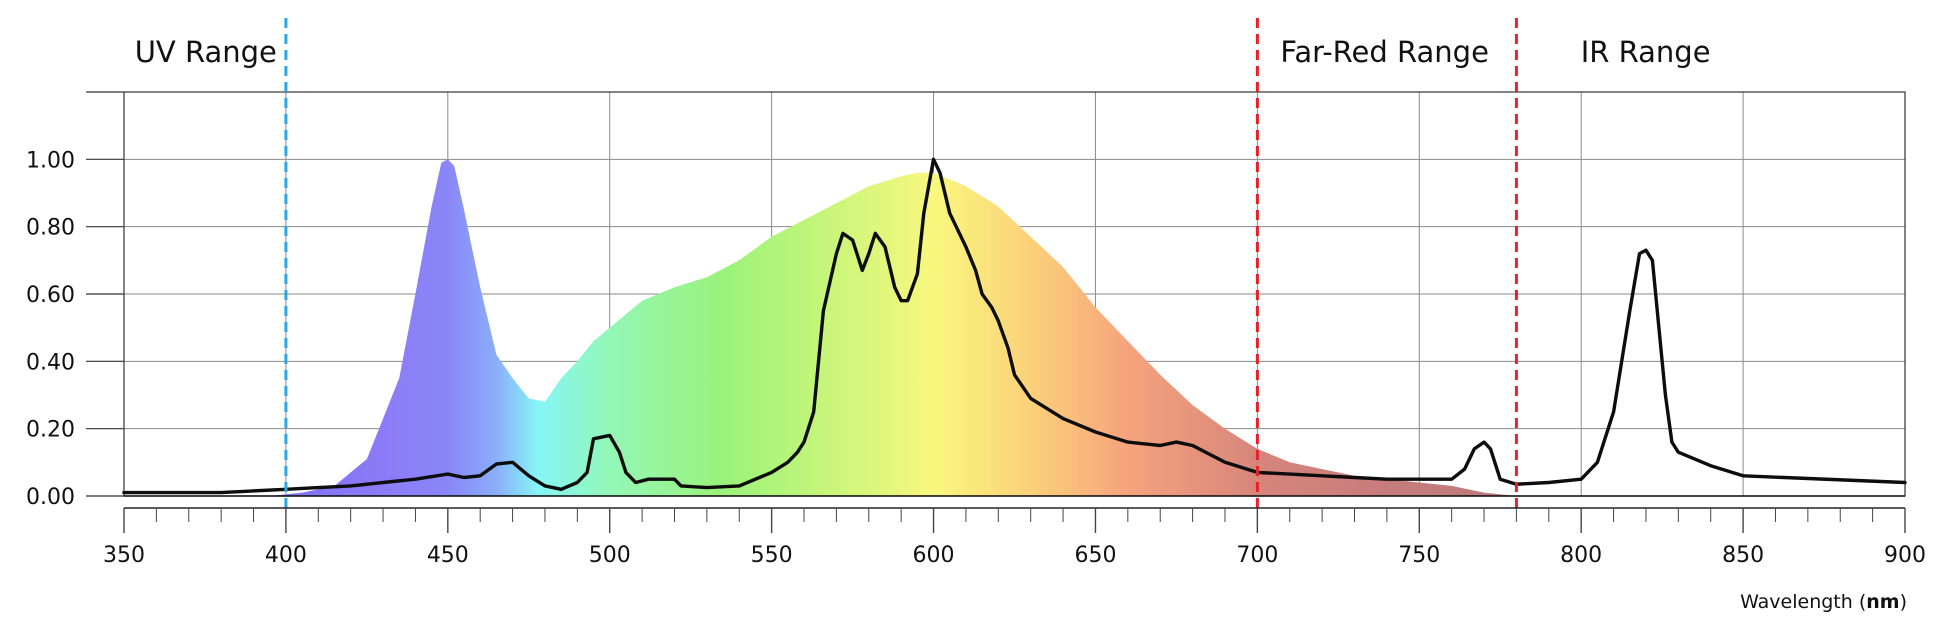 Image resolution: width=1950 pixels, height=637 pixels. What do you see at coordinates (772, 555) in the screenshot?
I see `x-tick-label: 550` at bounding box center [772, 555].